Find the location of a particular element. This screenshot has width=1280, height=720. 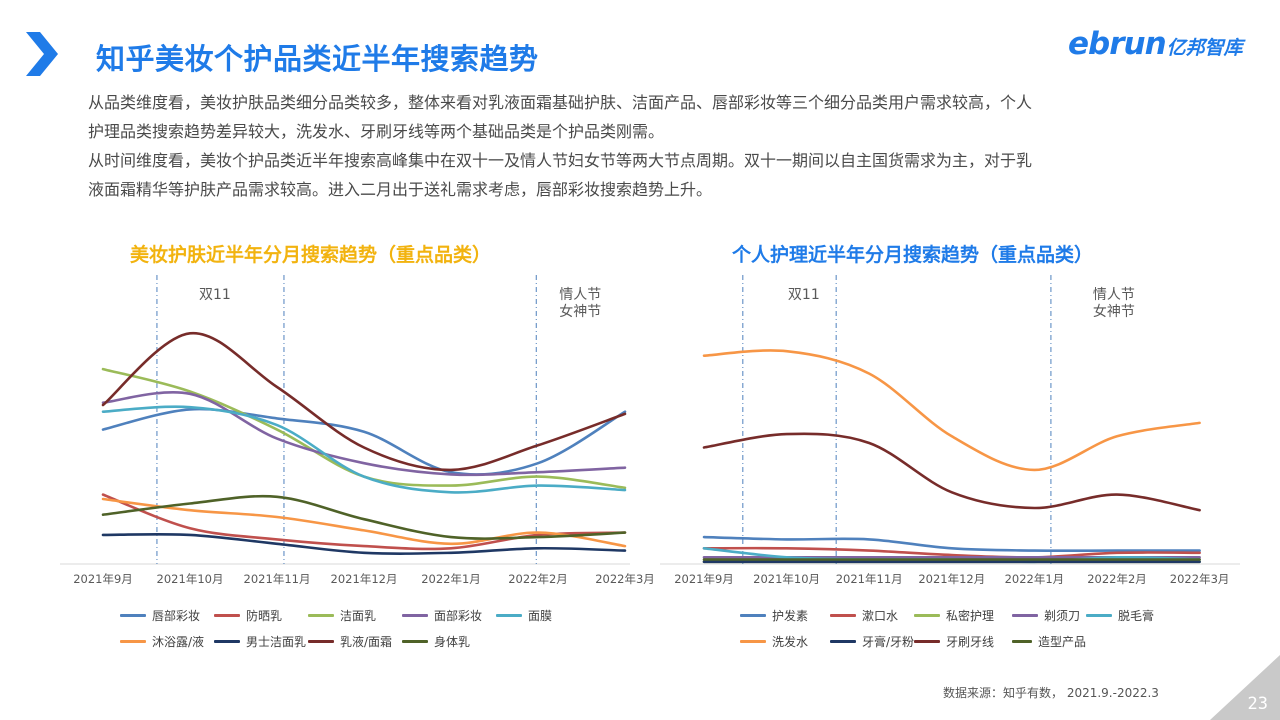

legend-item: 造型产品 is located at coordinates (1049, 641).